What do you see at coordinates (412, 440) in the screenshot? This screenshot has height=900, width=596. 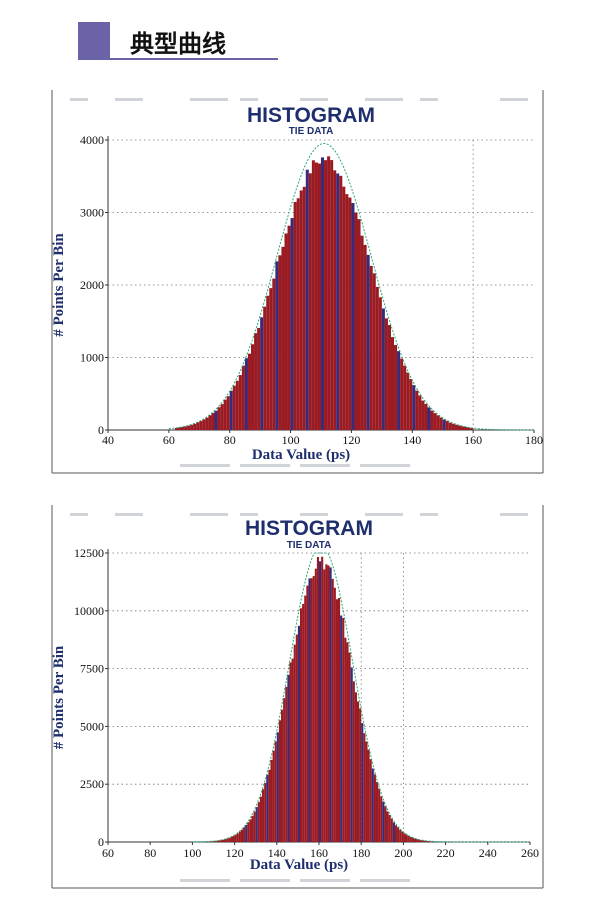 I see `x-tick-label: 140` at bounding box center [412, 440].